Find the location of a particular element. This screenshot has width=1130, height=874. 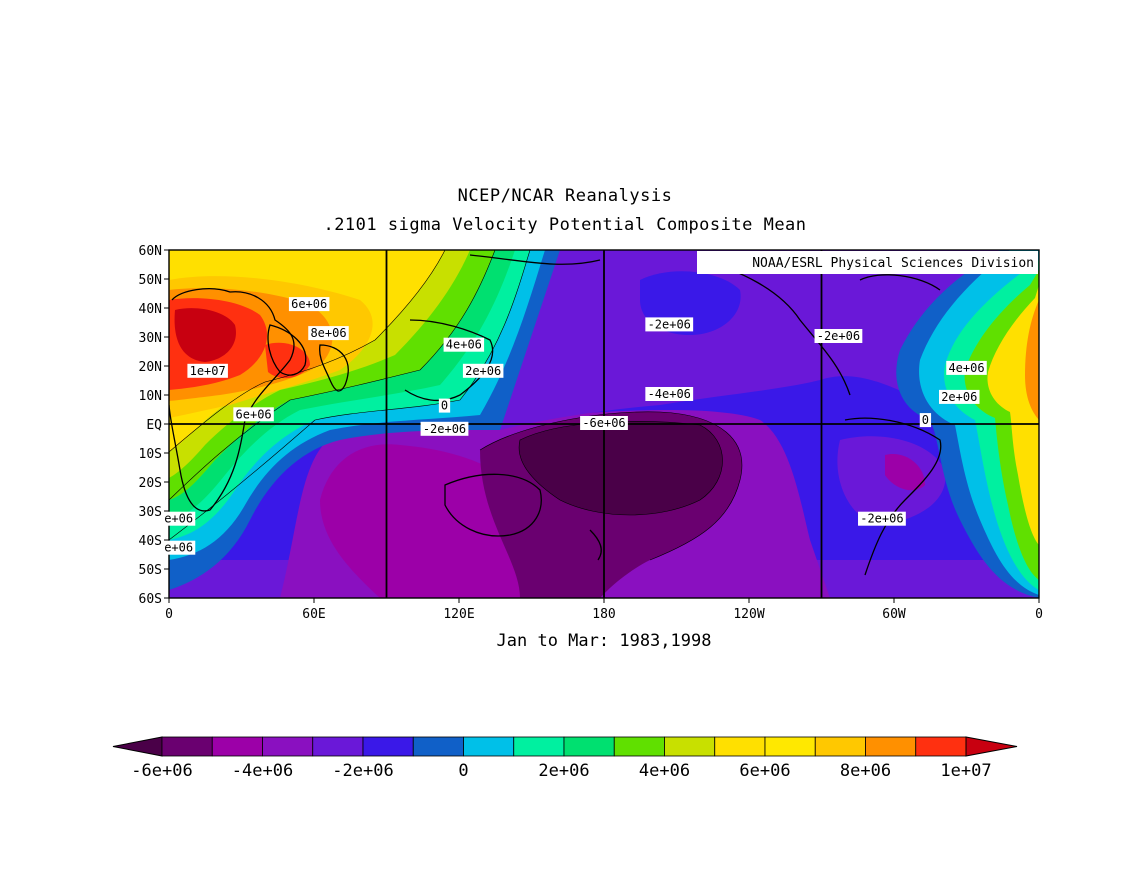

contour-2e6 is located at coordinates (350, 395).